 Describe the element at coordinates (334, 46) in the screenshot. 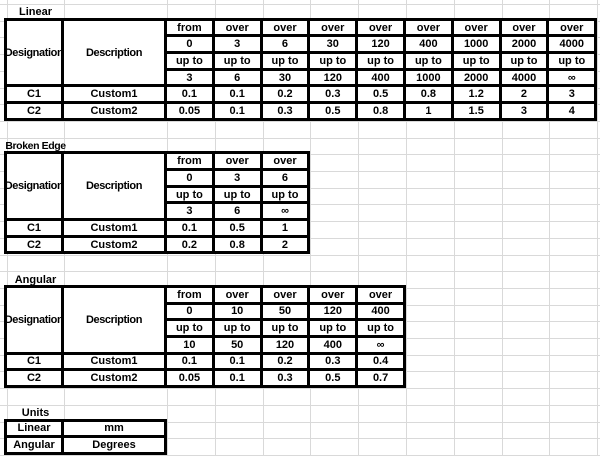

I see `range-from-cell: 30` at that location.